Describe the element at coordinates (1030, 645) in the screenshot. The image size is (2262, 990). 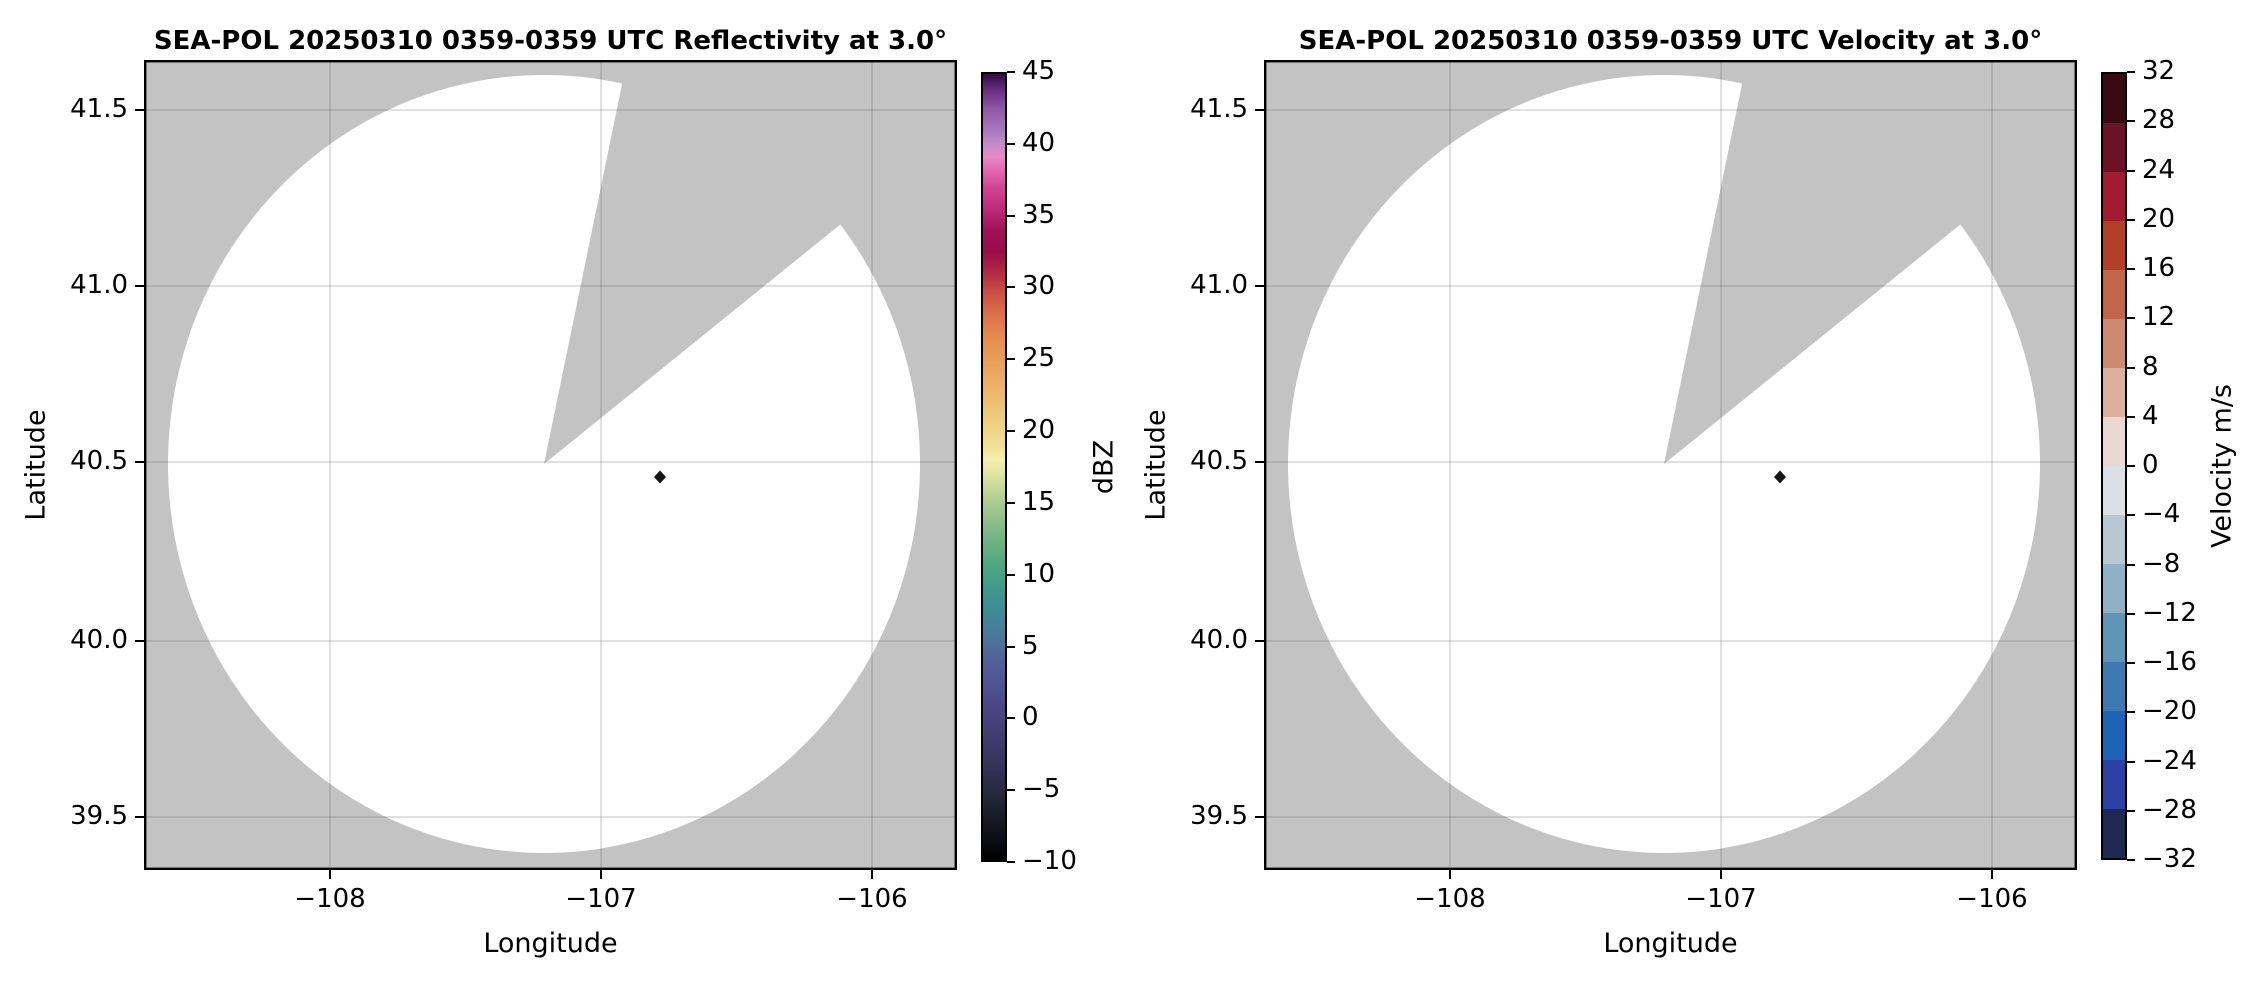
I see `colorbar-tick-label: 5` at that location.